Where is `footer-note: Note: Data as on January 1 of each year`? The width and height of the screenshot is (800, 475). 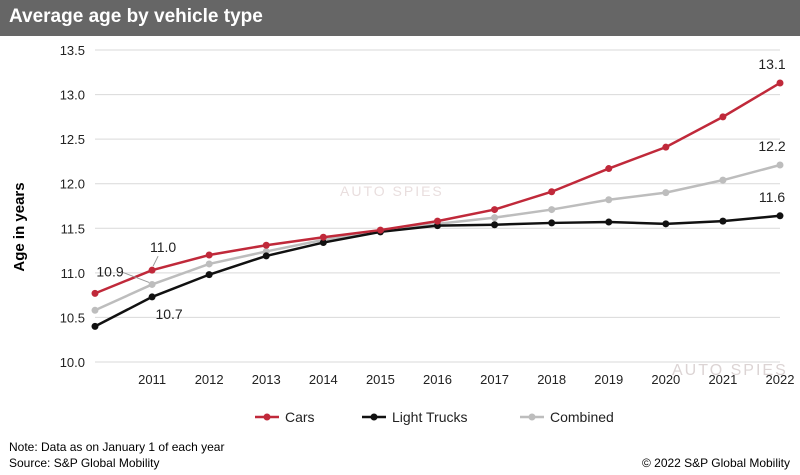 footer-note: Note: Data as on January 1 of each year is located at coordinates (117, 447).